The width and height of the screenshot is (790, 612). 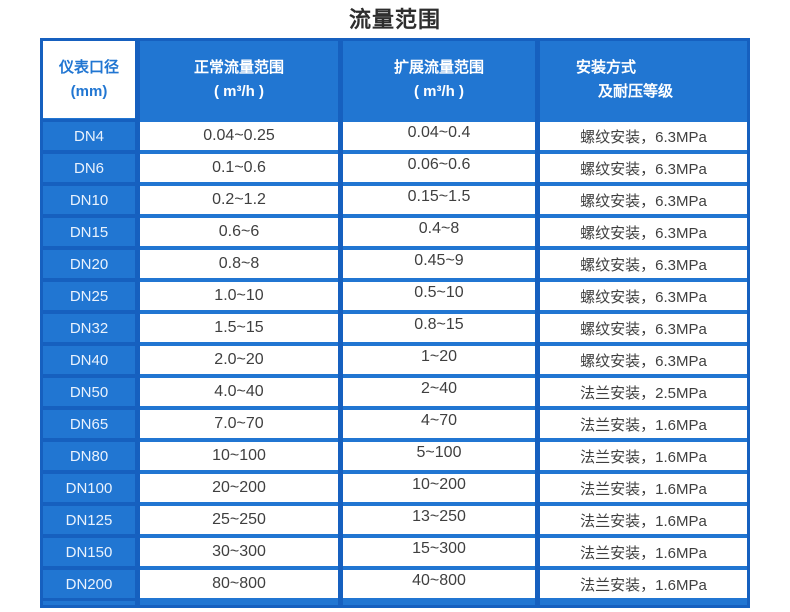 I want to click on extended-range-value: 0.04~0.4, so click(x=439, y=132).